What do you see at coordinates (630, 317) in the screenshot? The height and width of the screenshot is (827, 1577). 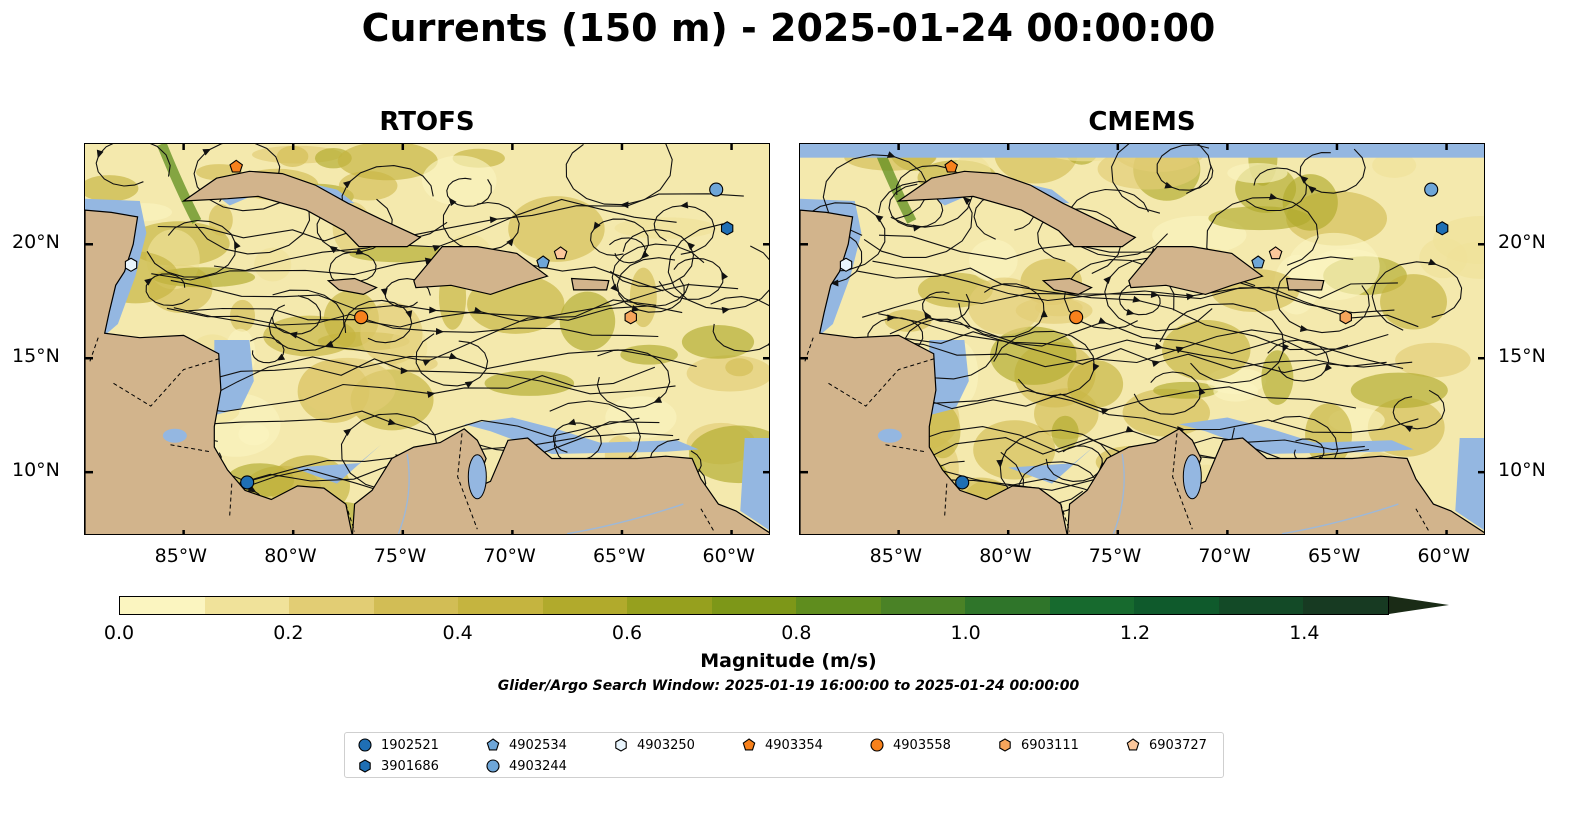 I see `float-marker-6903111-rtofs` at bounding box center [630, 317].